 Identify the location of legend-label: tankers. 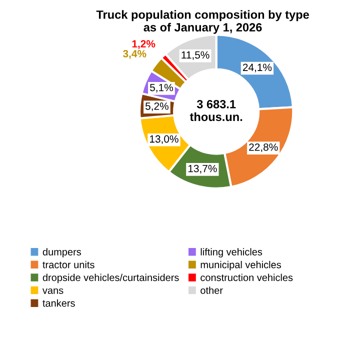
(58, 303).